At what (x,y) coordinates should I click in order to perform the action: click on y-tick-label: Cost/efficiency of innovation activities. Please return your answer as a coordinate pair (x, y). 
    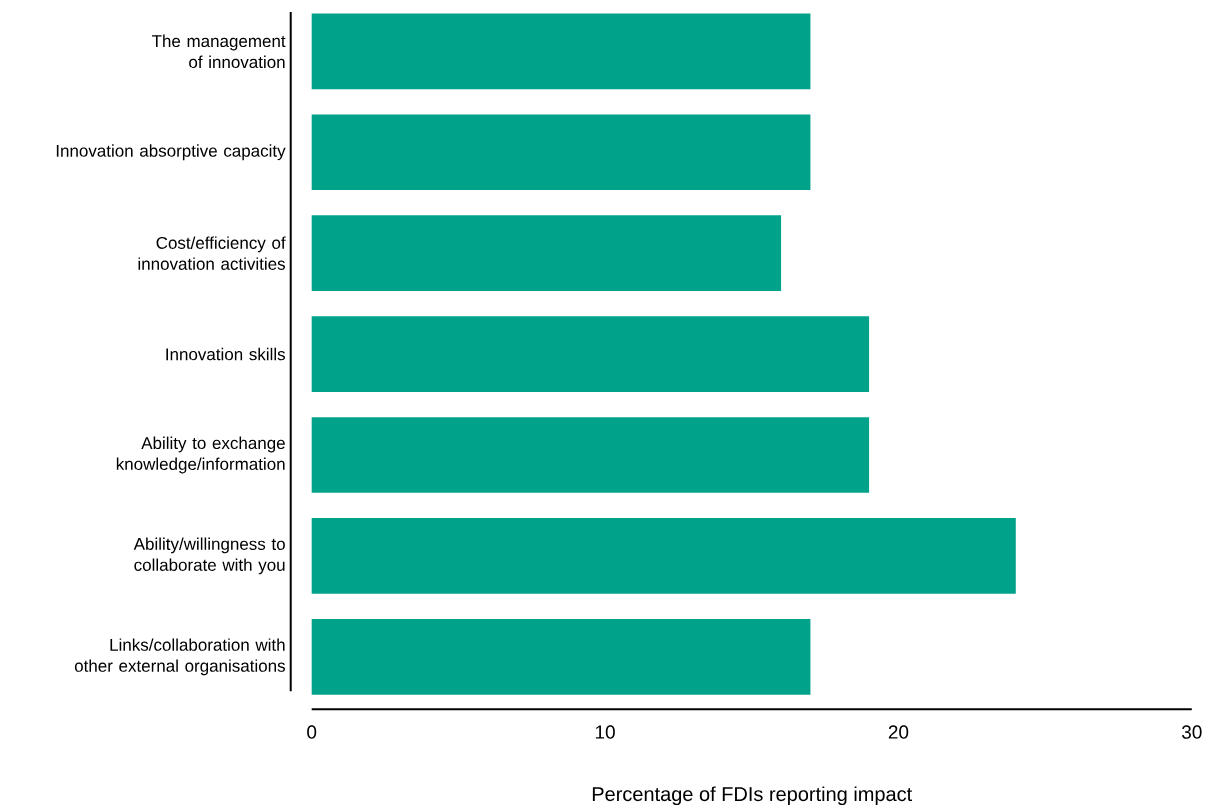
    Looking at the image, I should click on (212, 253).